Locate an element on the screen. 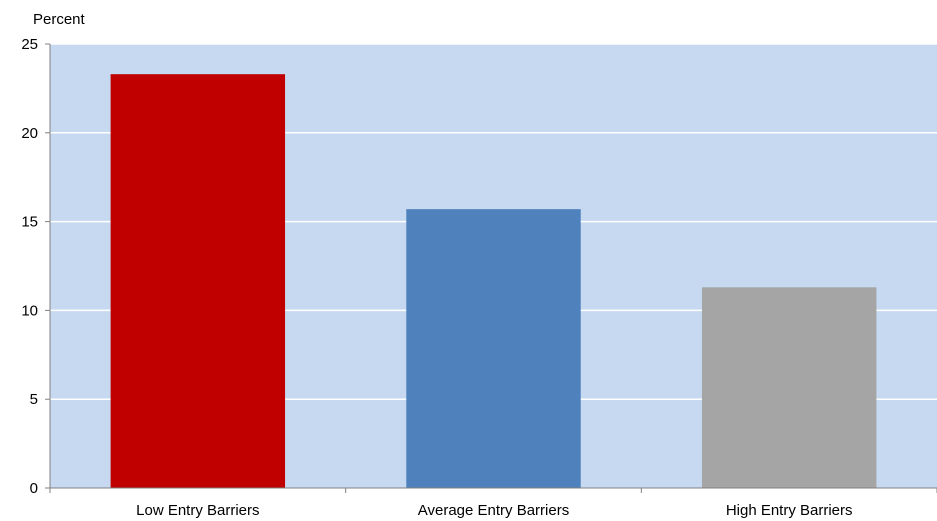  y-tick-label: 20 is located at coordinates (29, 133).